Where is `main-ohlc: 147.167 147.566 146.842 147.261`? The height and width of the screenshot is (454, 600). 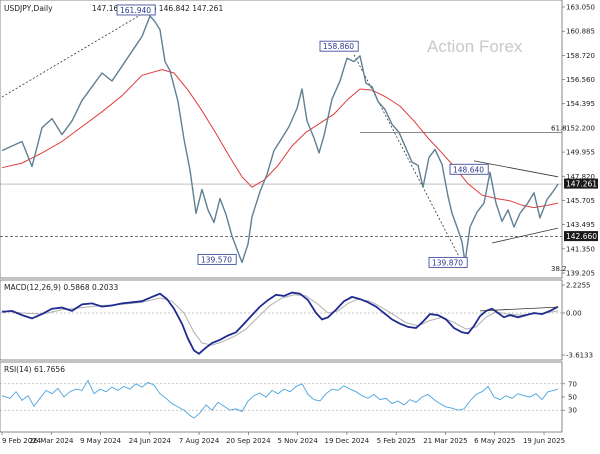
main-ohlc: 147.167 147.566 146.842 147.261 is located at coordinates (157, 8).